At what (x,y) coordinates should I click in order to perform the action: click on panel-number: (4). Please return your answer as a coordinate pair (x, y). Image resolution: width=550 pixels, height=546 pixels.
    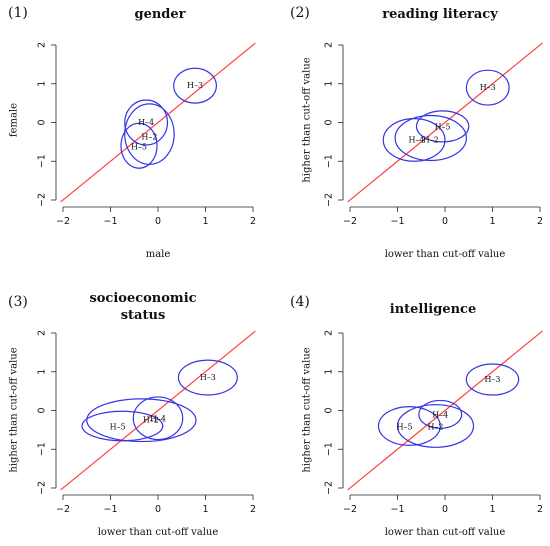
    Looking at the image, I should click on (300, 302).